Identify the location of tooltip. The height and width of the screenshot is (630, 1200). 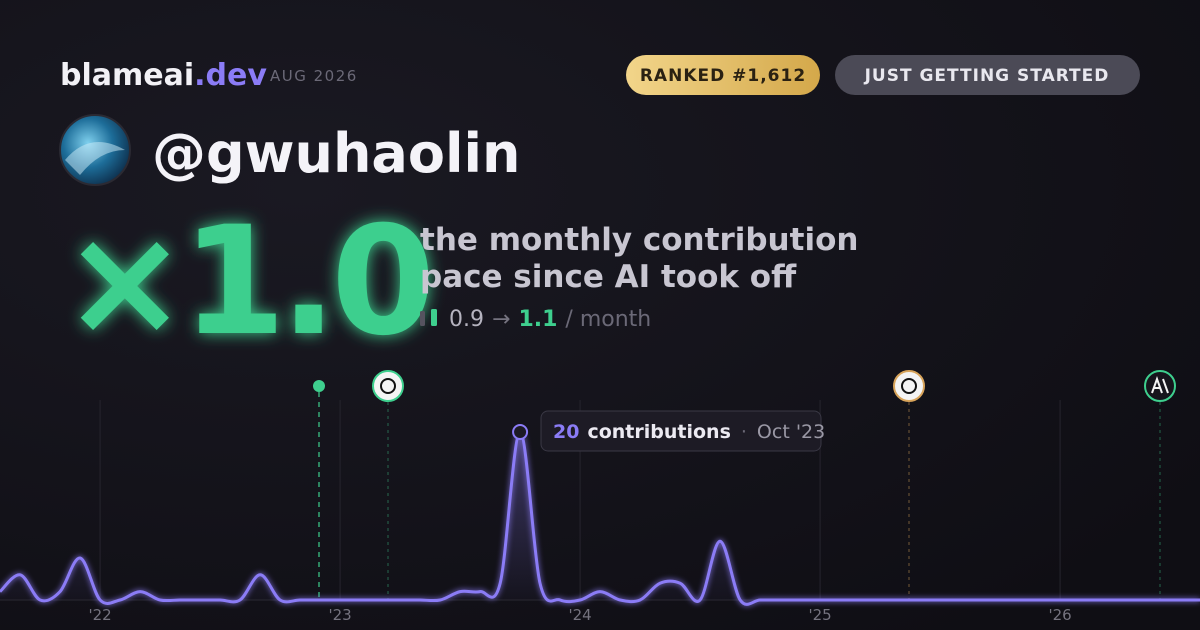
(681, 431).